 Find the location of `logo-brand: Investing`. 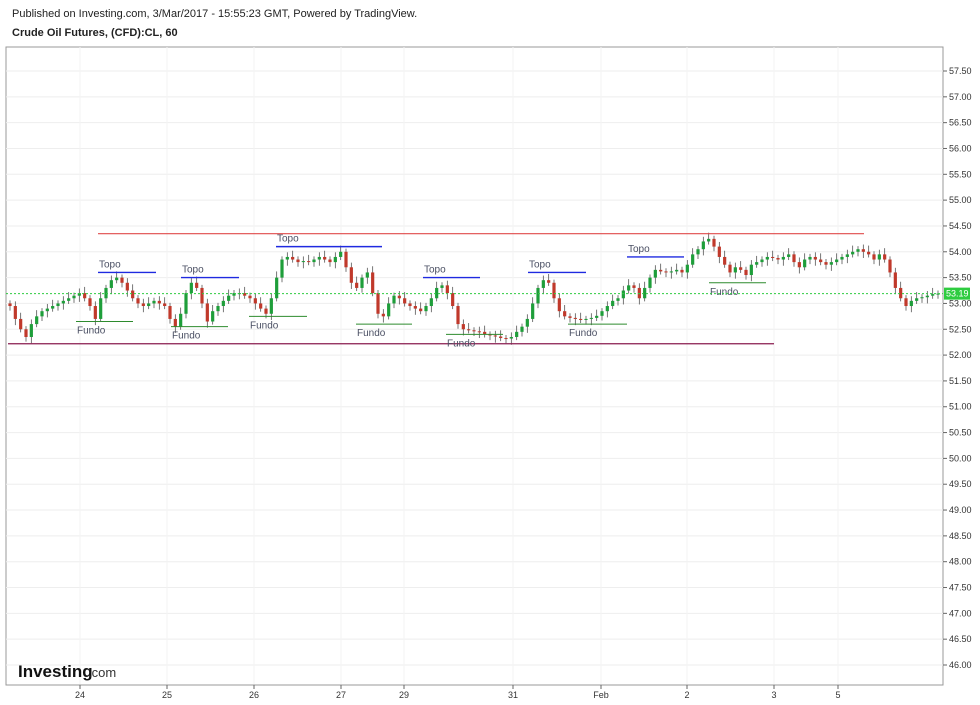

logo-brand: Investing is located at coordinates (55, 671).